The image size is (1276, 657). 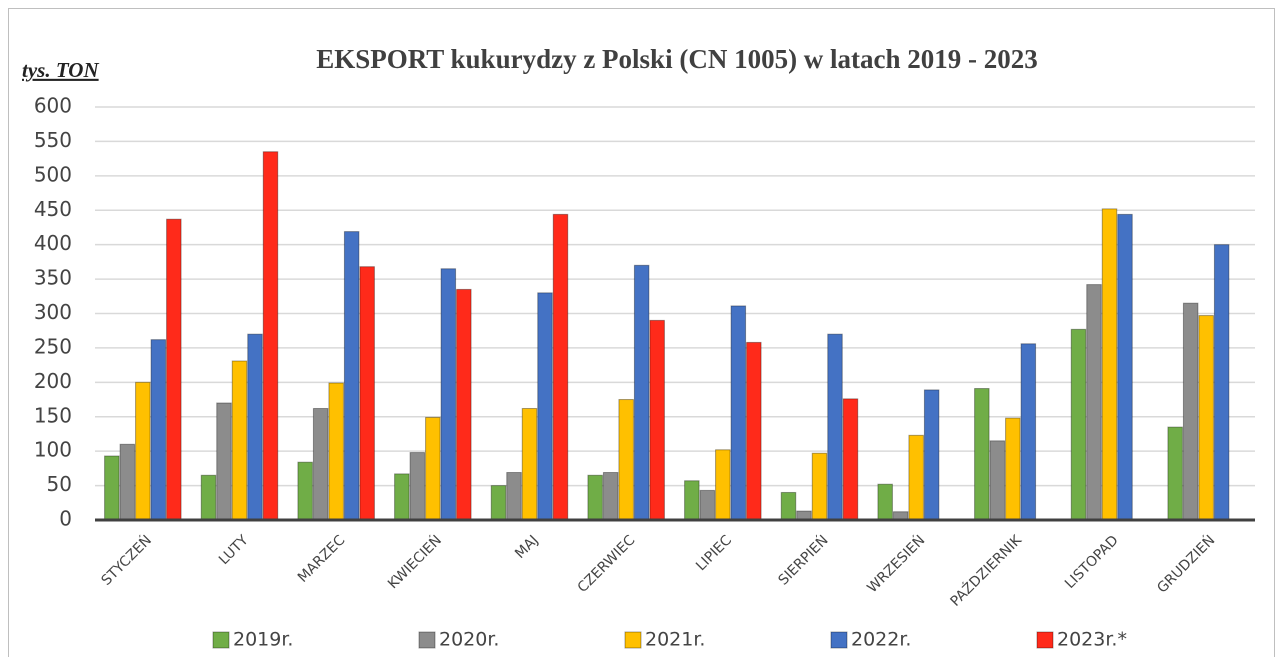 What do you see at coordinates (53, 278) in the screenshot?
I see `y-tick-label: 350` at bounding box center [53, 278].